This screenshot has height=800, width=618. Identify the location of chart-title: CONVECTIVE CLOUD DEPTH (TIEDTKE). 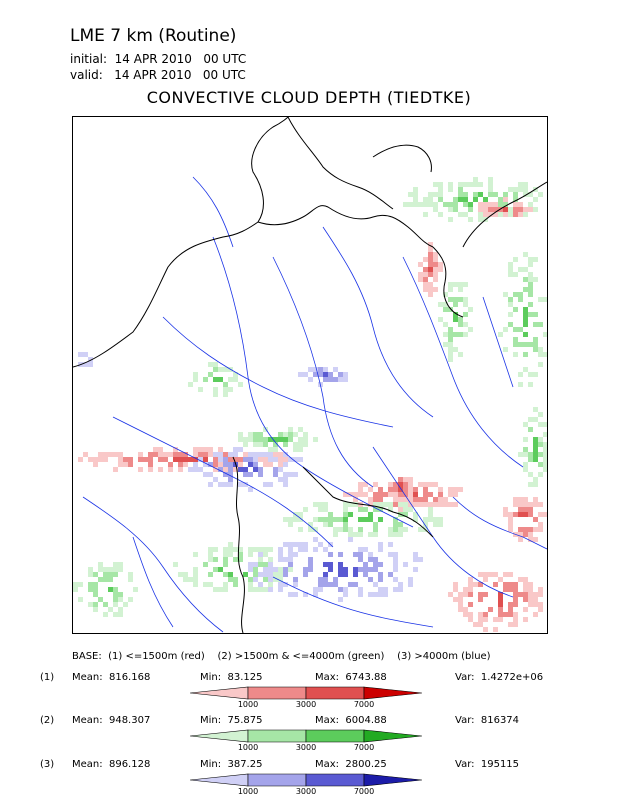
(309, 97).